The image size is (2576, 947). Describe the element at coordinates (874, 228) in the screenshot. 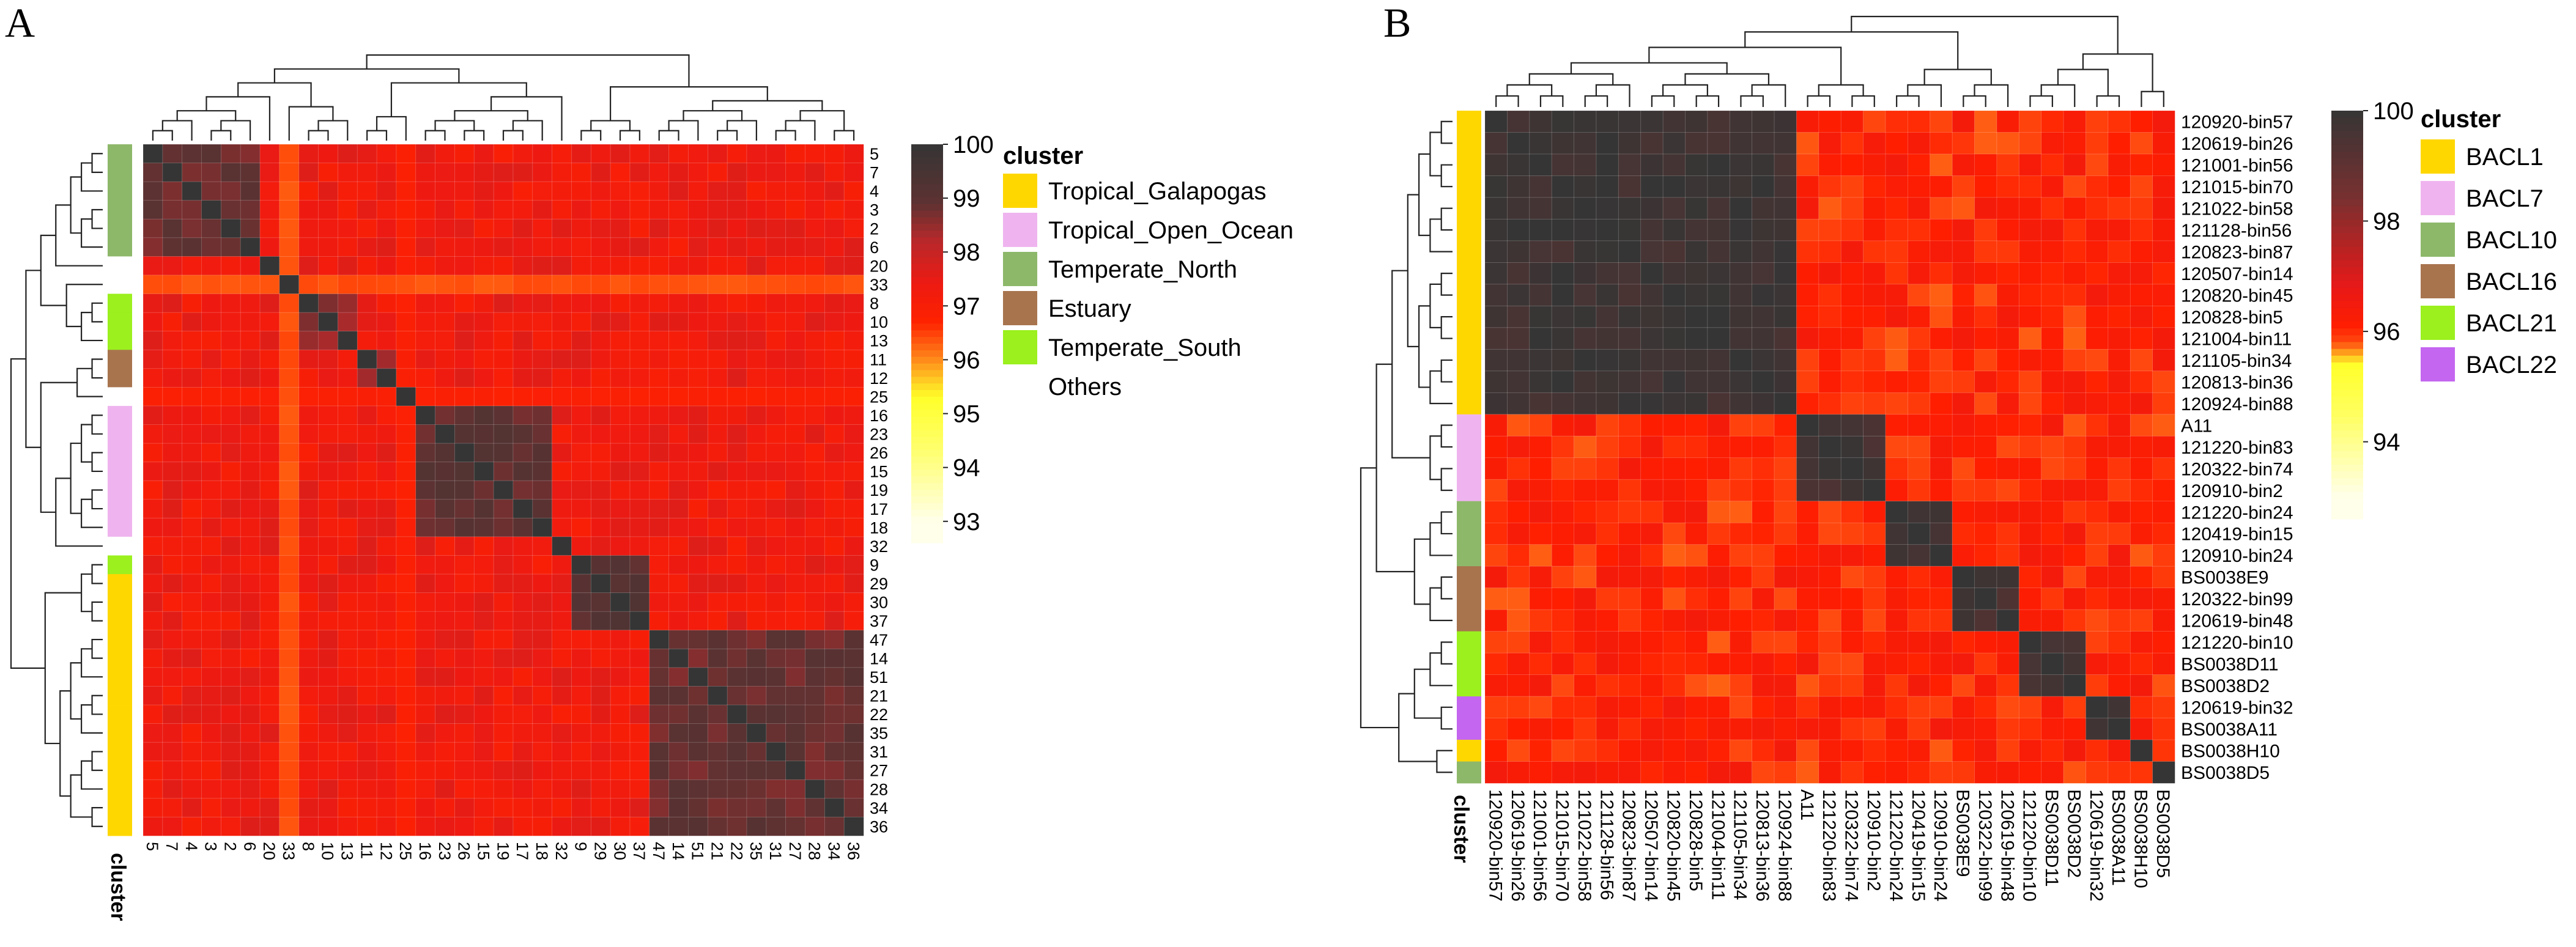

I see `row-label: 2` at that location.